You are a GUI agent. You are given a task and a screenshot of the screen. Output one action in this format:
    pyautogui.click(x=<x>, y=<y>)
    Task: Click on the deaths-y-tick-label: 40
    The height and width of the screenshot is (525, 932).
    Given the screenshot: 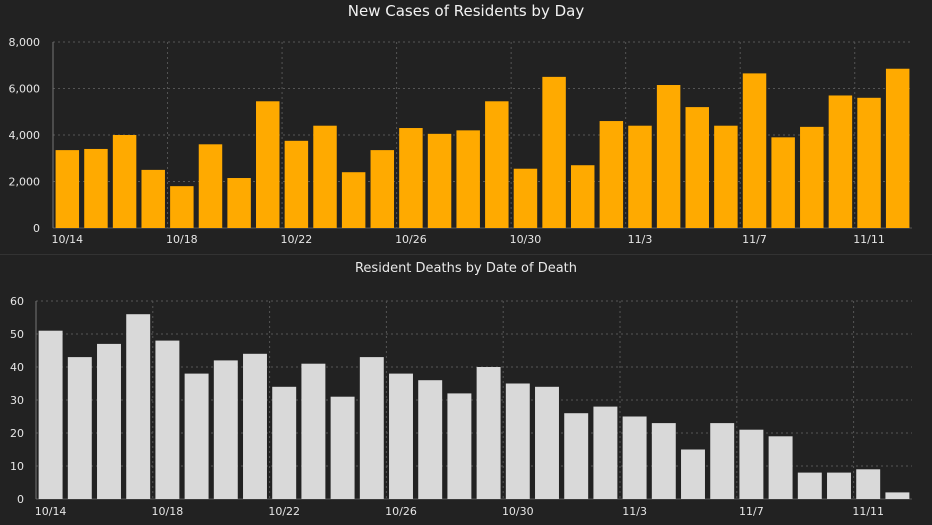 What is the action you would take?
    pyautogui.click(x=17, y=367)
    